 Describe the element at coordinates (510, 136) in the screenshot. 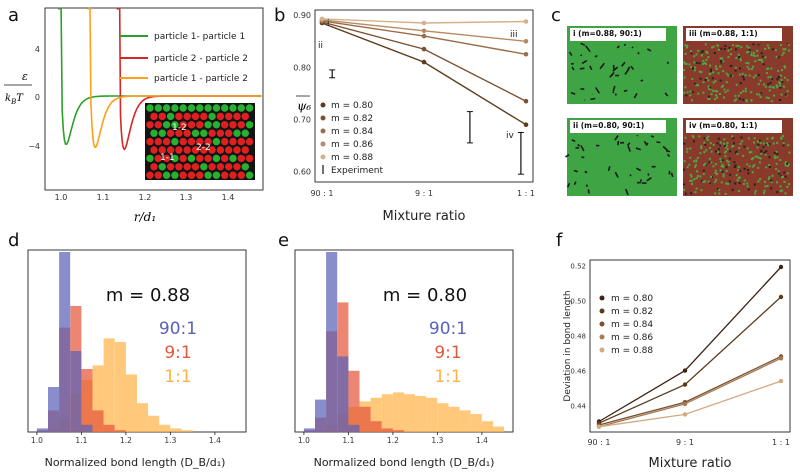

I see `roman-iv: iv` at that location.